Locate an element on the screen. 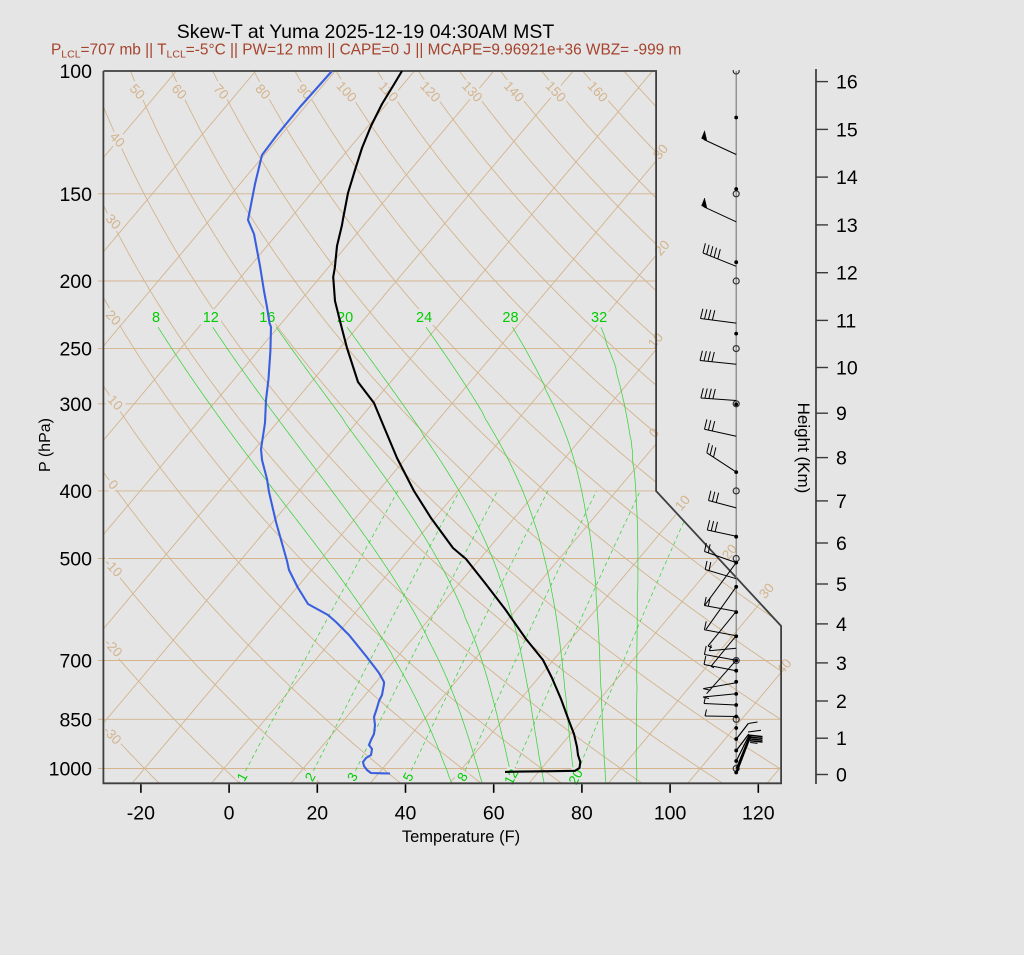 This screenshot has height=955, width=1024. svg-text: 400 is located at coordinates (75, 492).